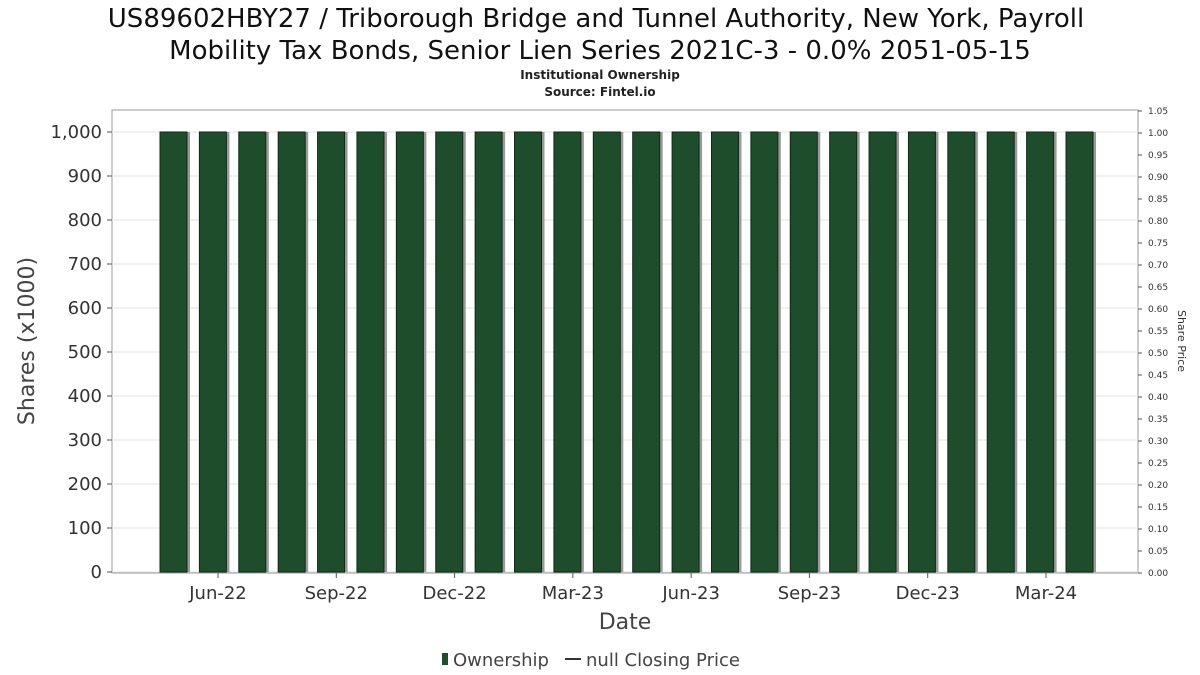 Image resolution: width=1200 pixels, height=675 pixels. What do you see at coordinates (1158, 442) in the screenshot?
I see `y2-tick-label: 0.30` at bounding box center [1158, 442].